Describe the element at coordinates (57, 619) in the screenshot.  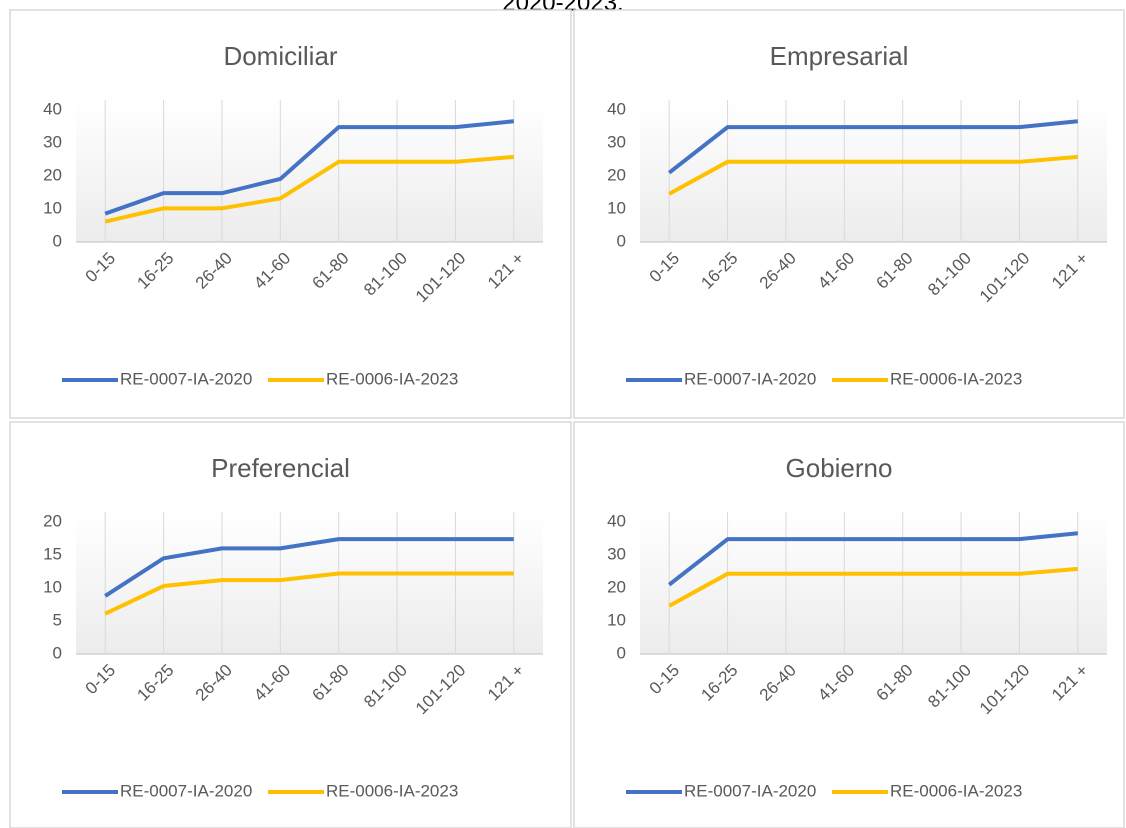
I see `y-tick-label: 5` at that location.